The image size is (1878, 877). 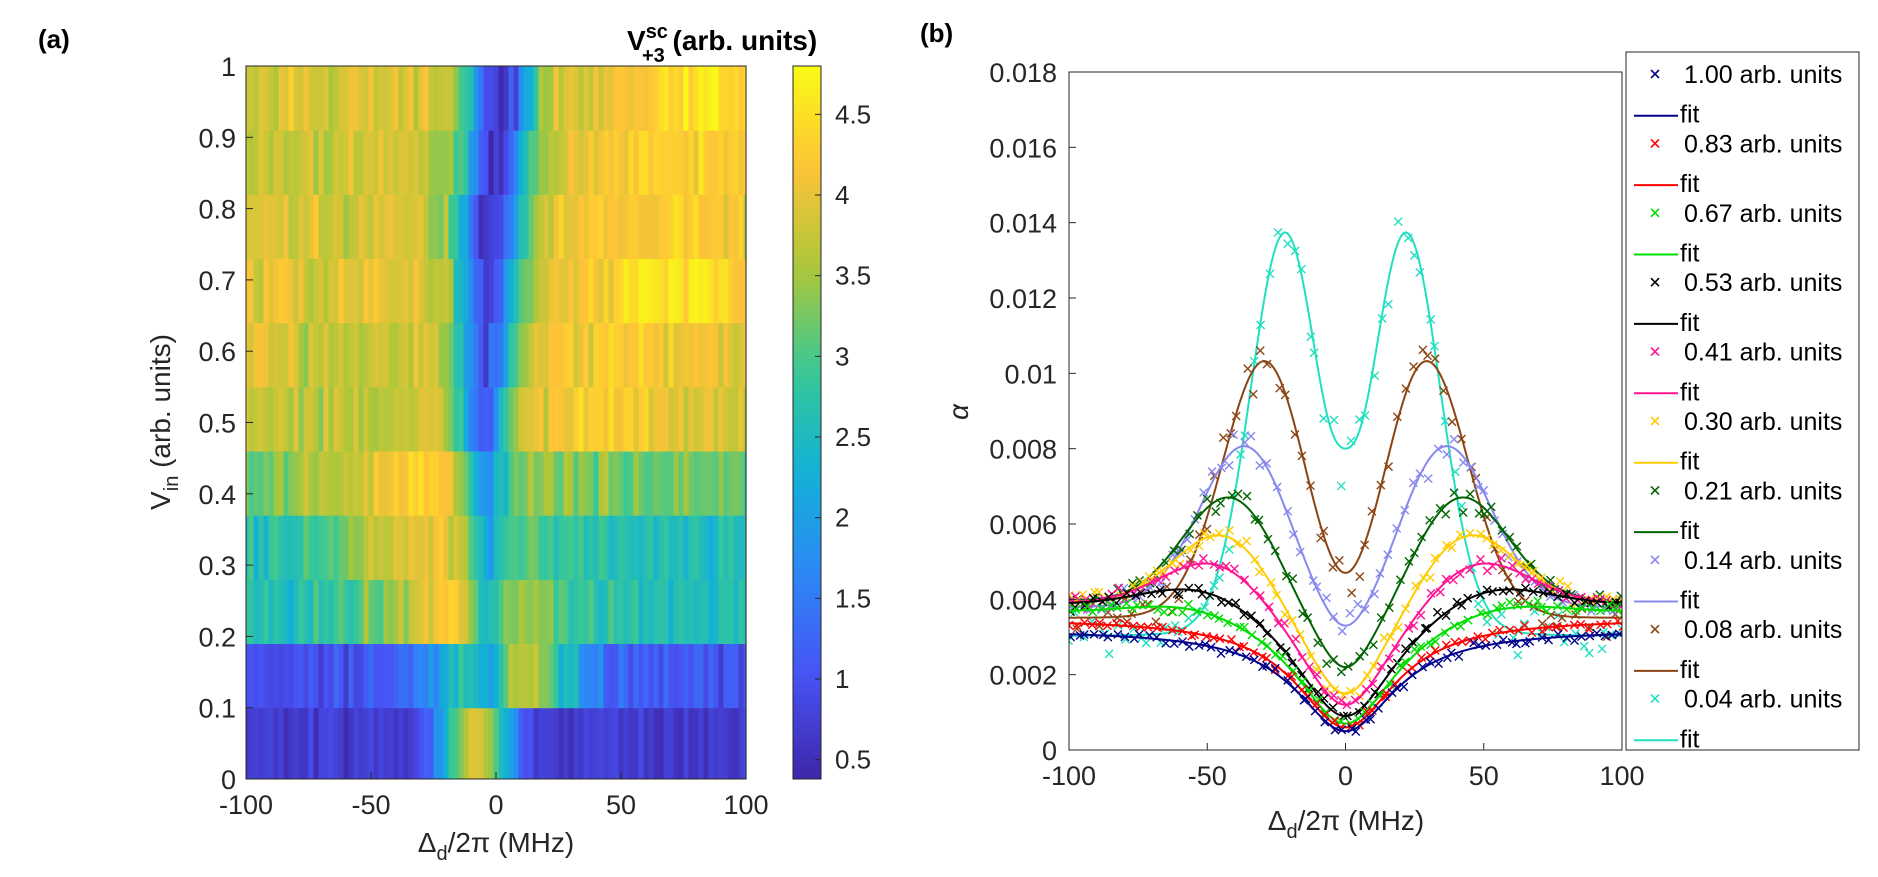 What do you see at coordinates (1742, 401) in the screenshot?
I see `legend-box` at bounding box center [1742, 401].